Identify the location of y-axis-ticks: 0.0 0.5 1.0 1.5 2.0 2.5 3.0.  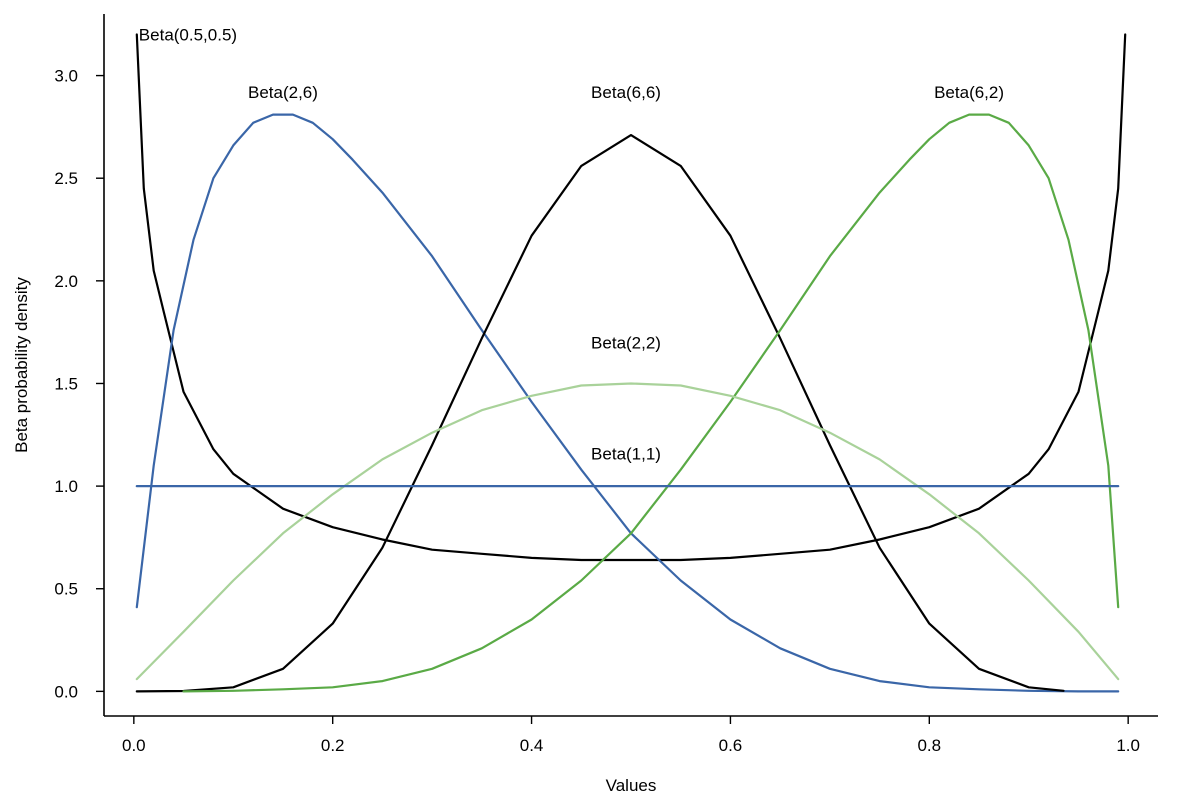
(79, 384).